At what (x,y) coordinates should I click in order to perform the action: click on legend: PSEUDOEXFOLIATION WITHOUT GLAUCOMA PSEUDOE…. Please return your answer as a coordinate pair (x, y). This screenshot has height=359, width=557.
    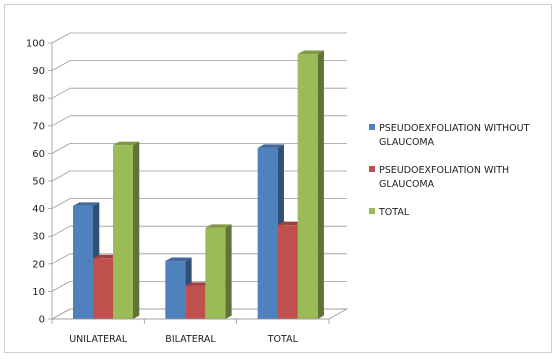
    Looking at the image, I should click on (449, 170).